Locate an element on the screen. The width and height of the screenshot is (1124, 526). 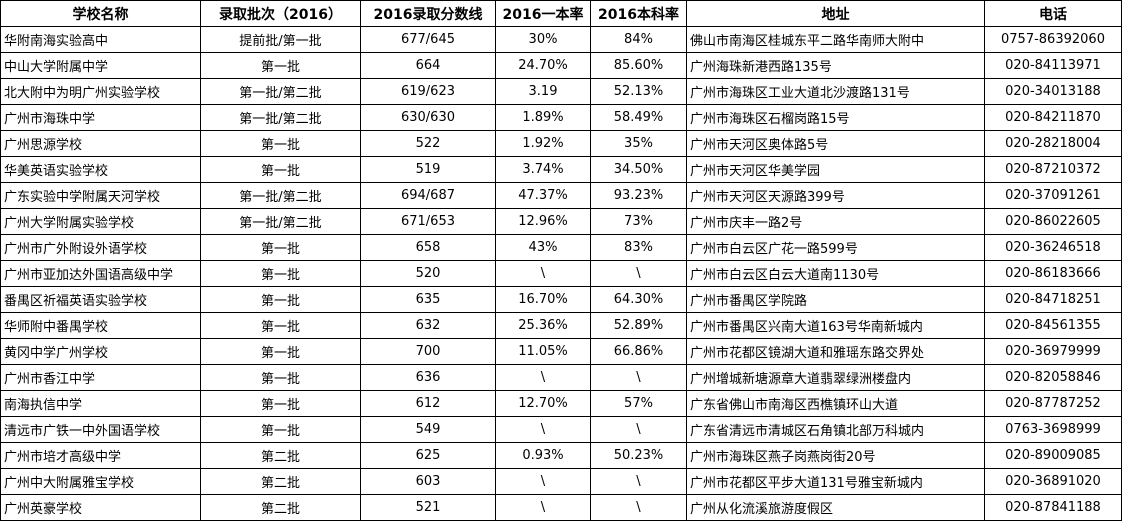
phone-cell: 020-89009085 is located at coordinates (1053, 455).